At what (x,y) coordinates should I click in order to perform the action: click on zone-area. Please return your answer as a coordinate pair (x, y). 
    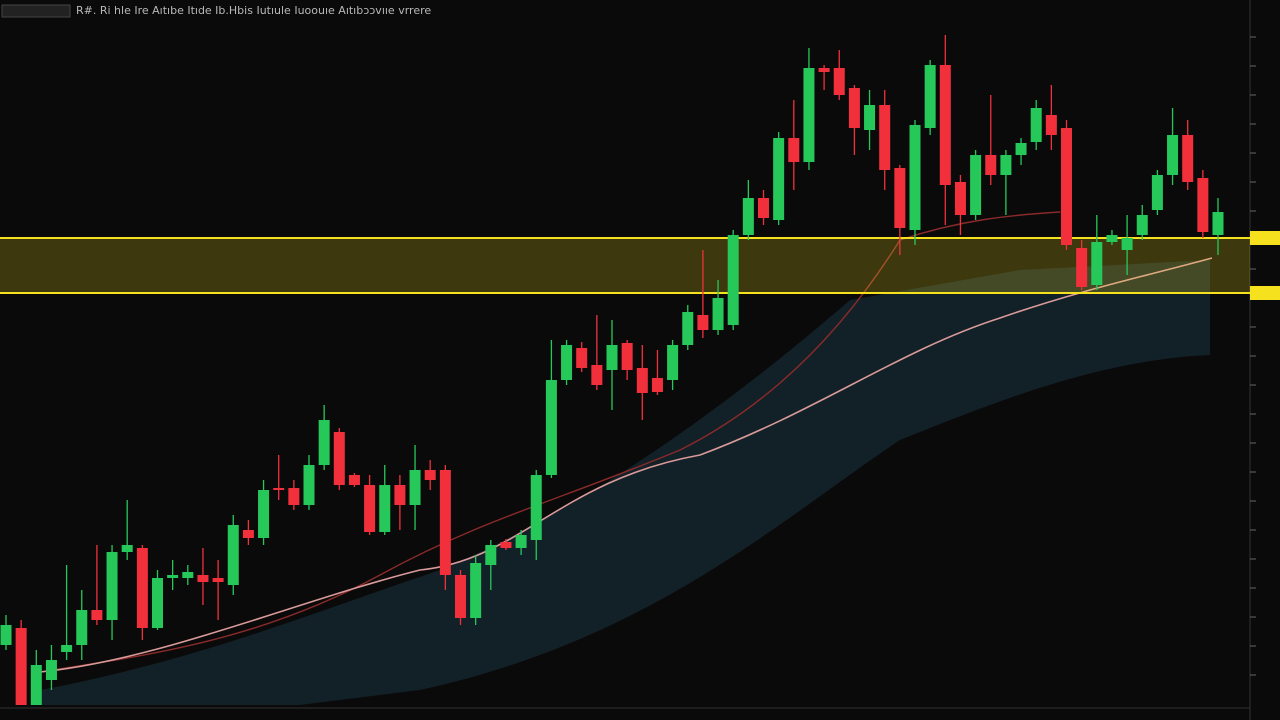
    Looking at the image, I should click on (625, 265).